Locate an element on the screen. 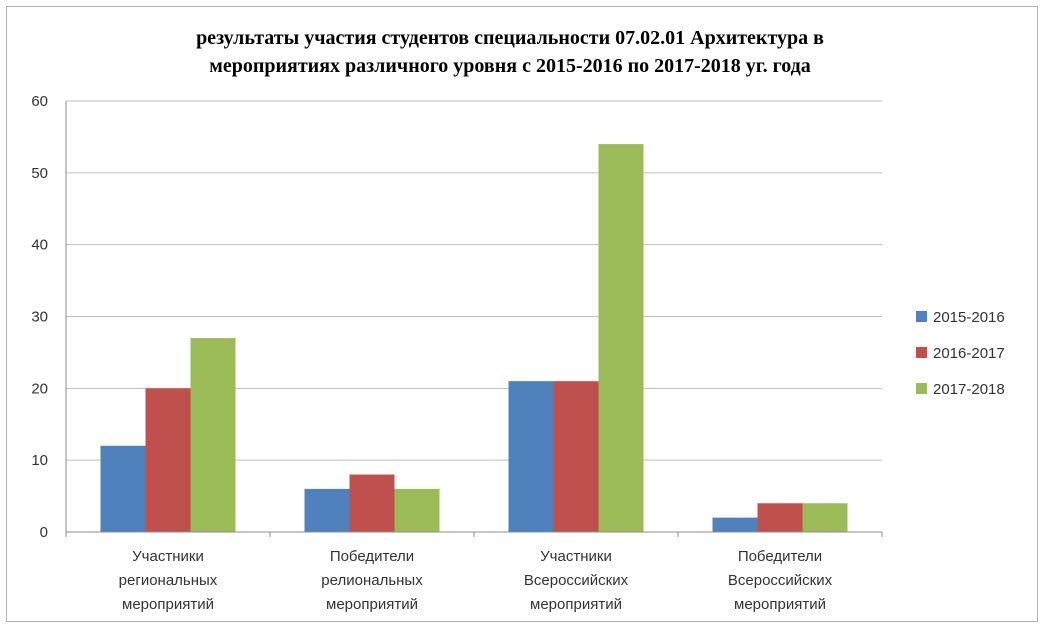  category-label: региональных is located at coordinates (168, 580).